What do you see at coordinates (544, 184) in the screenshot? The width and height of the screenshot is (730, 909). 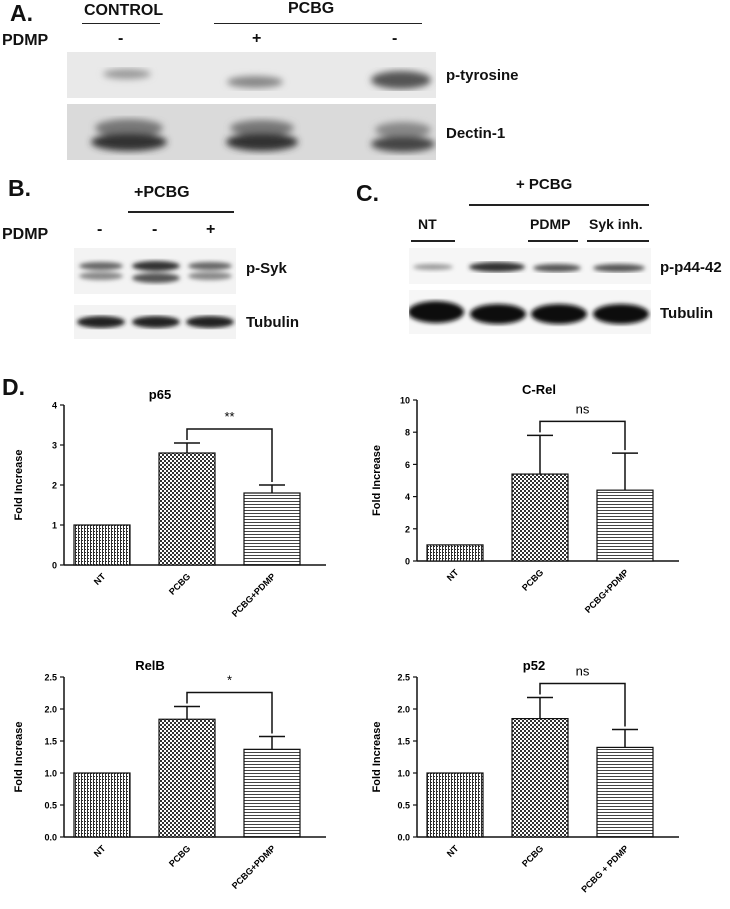 I see `panel-c-pcbg-header: + PCBG` at bounding box center [544, 184].